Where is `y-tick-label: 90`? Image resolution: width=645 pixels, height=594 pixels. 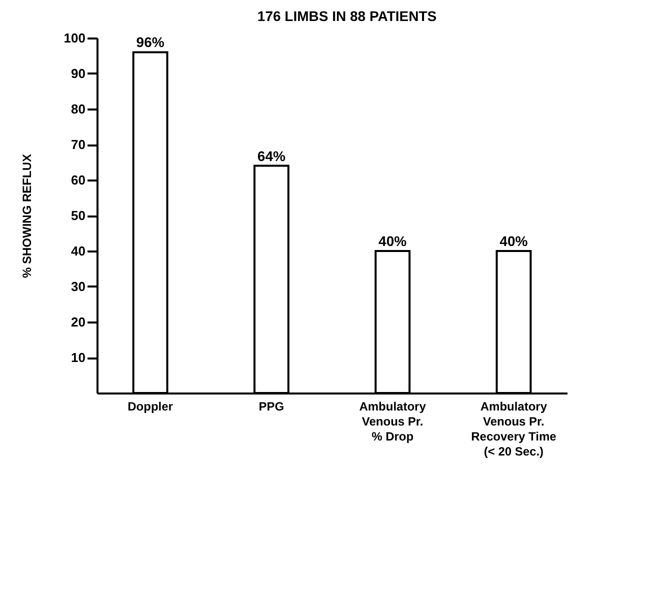
y-tick-label: 90 is located at coordinates (78, 73).